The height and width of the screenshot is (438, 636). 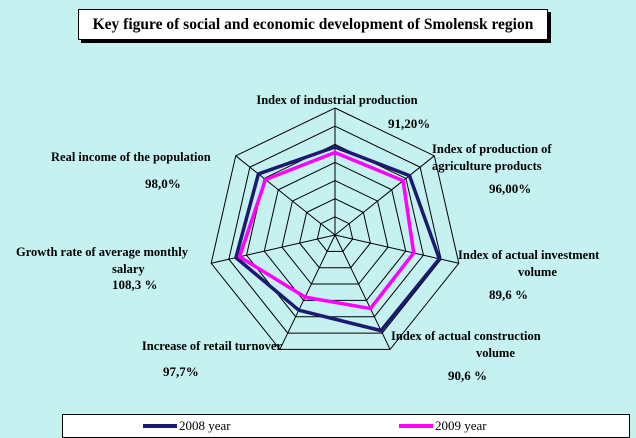 What do you see at coordinates (181, 371) in the screenshot?
I see `value-label: 97,7%` at bounding box center [181, 371].